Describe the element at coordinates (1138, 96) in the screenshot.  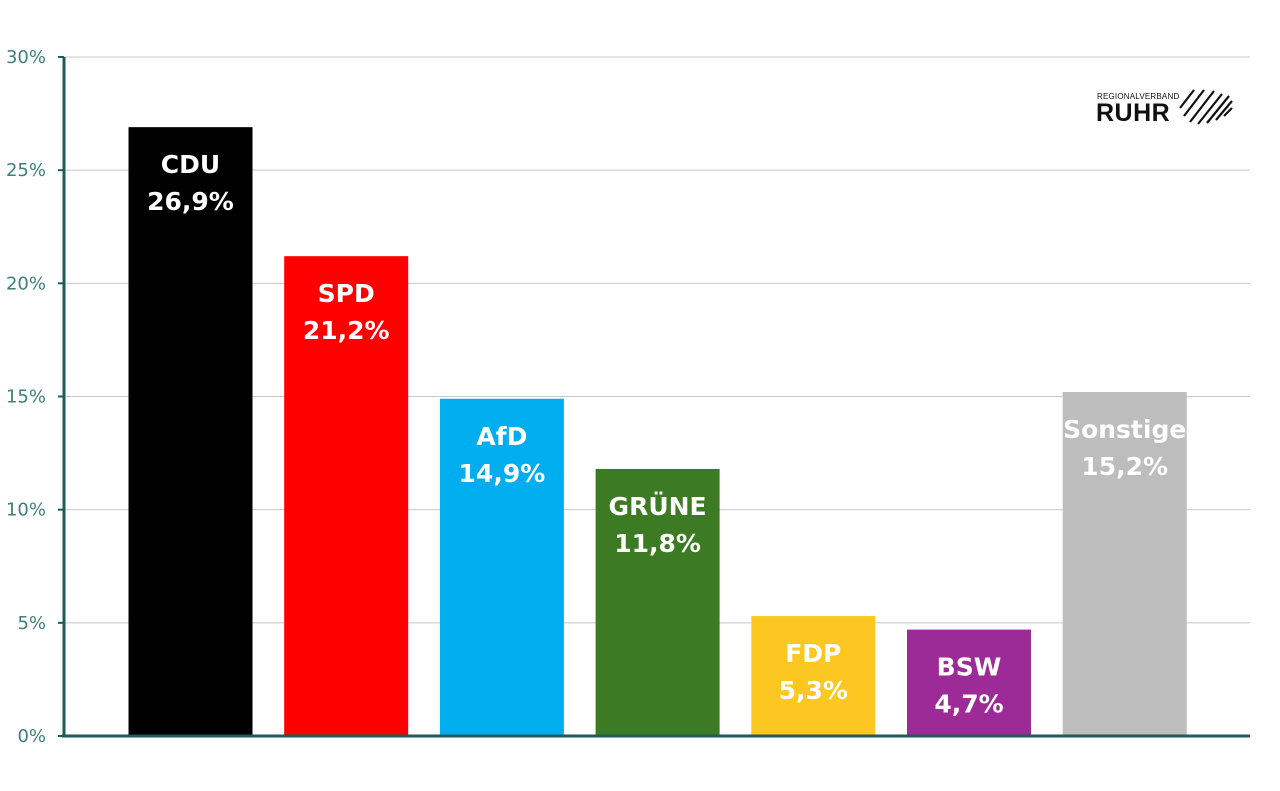
I see `logo-small-text: REGIONALVERBAND` at that location.